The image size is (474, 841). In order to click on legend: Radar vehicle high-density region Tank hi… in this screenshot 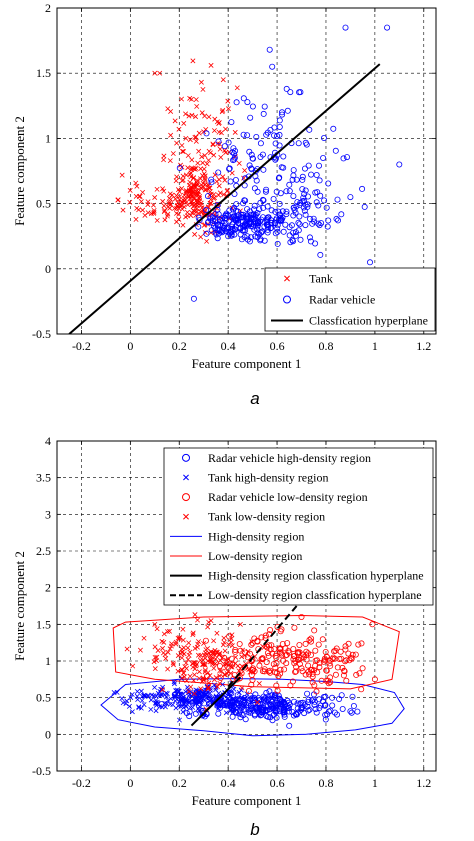, I will do `click(298, 526)`.